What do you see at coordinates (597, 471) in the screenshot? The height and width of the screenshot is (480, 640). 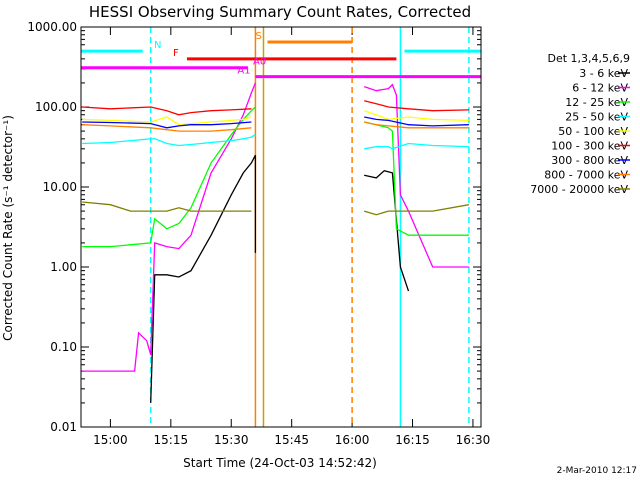 I see `footer-date: 2-Mar-2010 12:17` at bounding box center [597, 471].